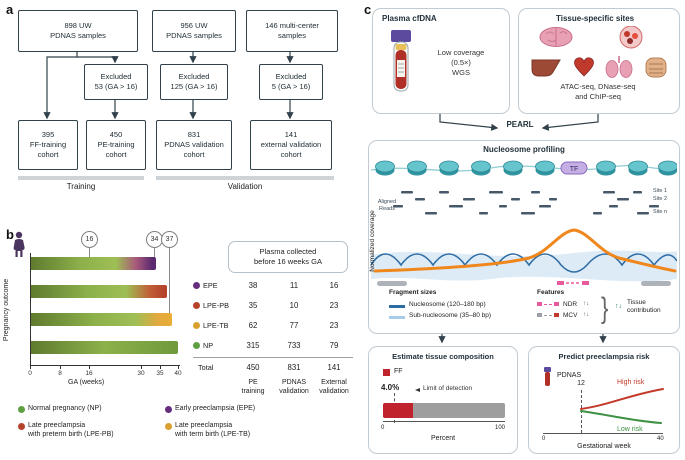 The height and width of the screenshot is (460, 685). I want to click on cohort-box-pe-training: 450 PE-training cohort, so click(116, 145).